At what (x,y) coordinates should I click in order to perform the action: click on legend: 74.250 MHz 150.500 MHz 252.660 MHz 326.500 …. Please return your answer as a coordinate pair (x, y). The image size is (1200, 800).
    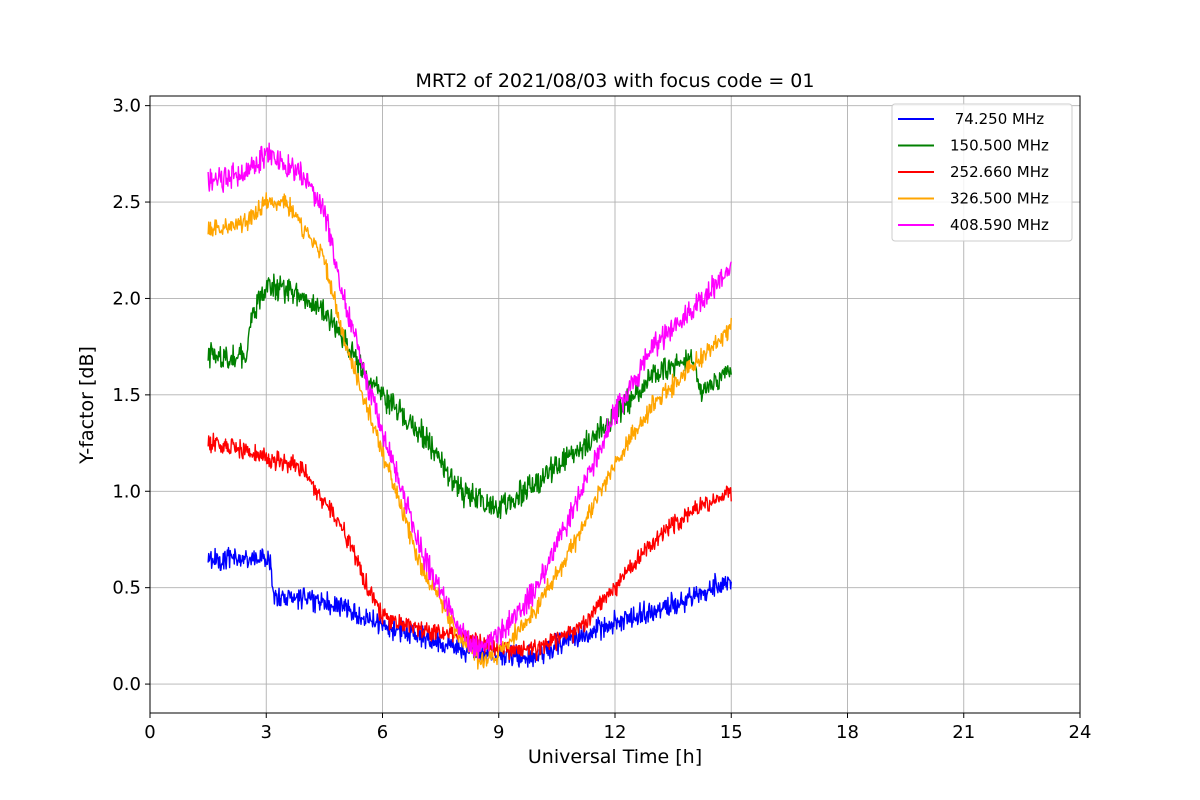
    Looking at the image, I should click on (982, 172).